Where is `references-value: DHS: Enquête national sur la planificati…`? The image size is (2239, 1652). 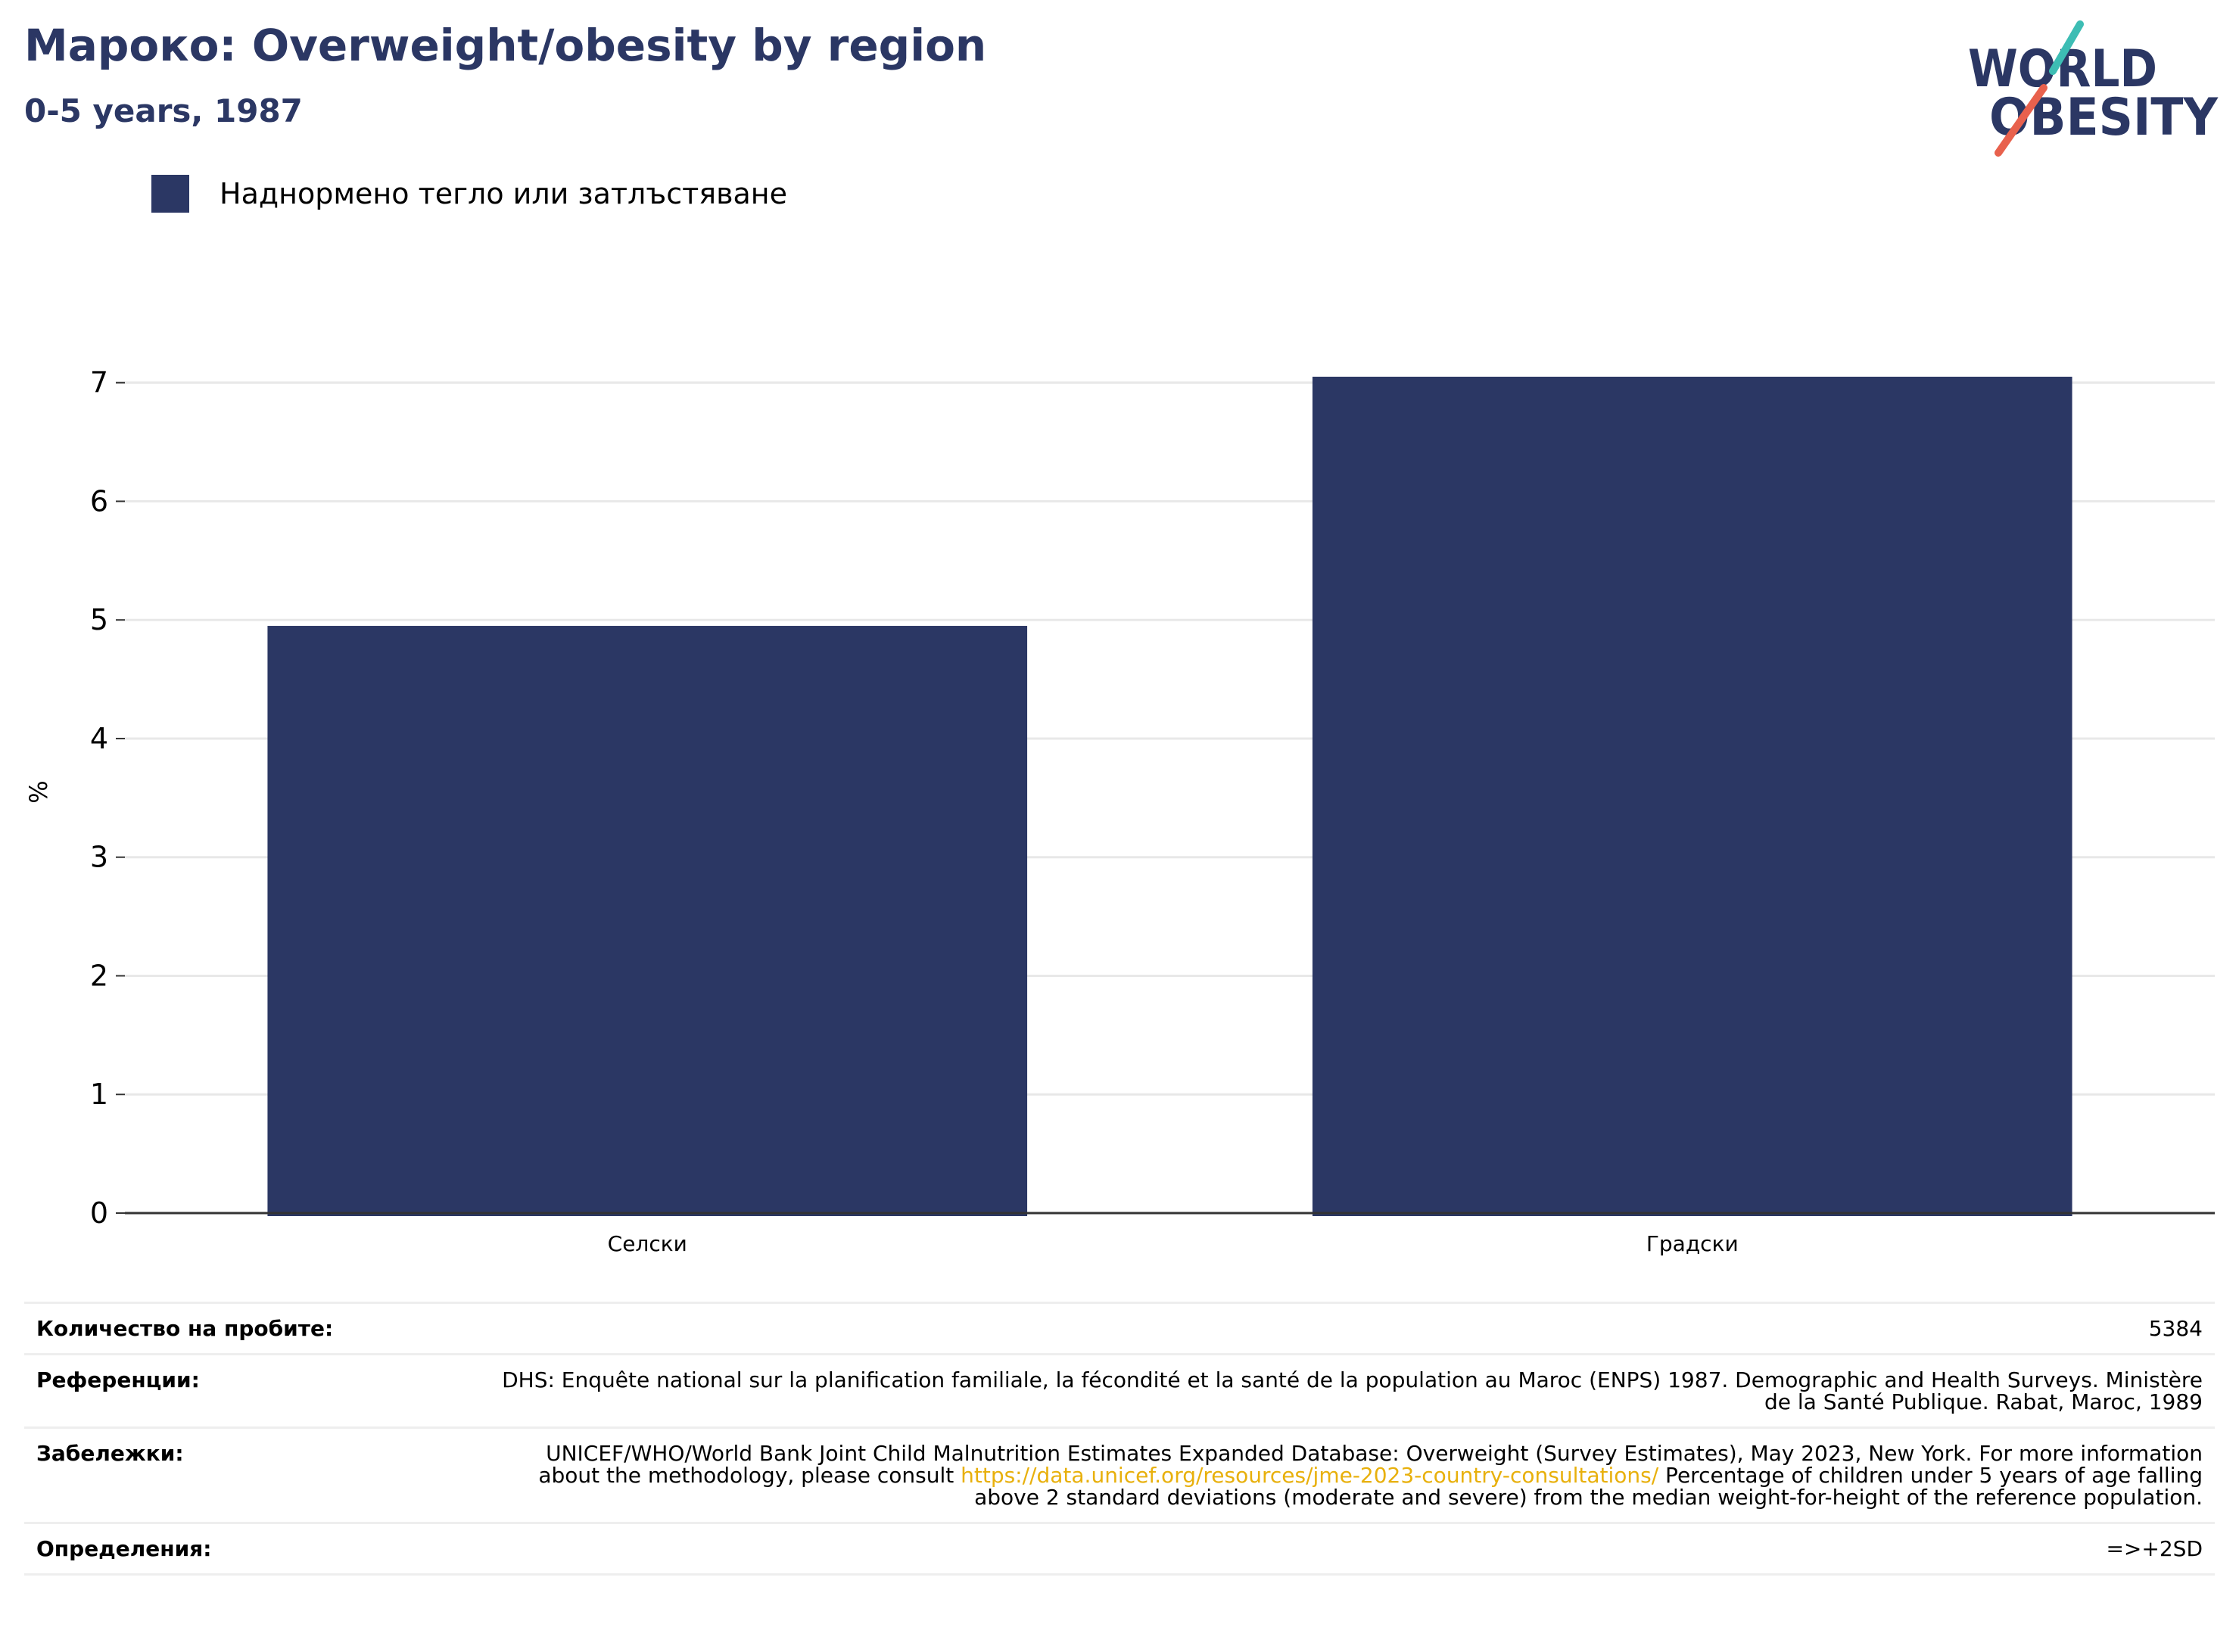 references-value: DHS: Enquête national sur la planificati… is located at coordinates (1344, 1391).